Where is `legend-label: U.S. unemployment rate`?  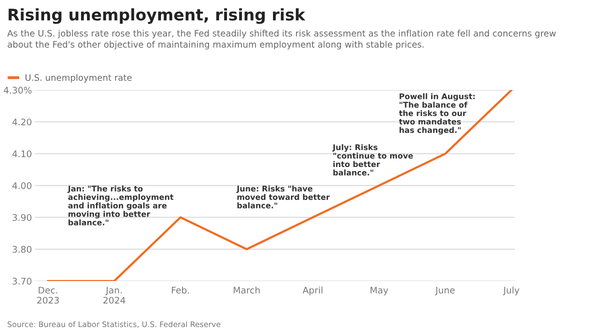
legend-label: U.S. unemployment rate is located at coordinates (79, 78).